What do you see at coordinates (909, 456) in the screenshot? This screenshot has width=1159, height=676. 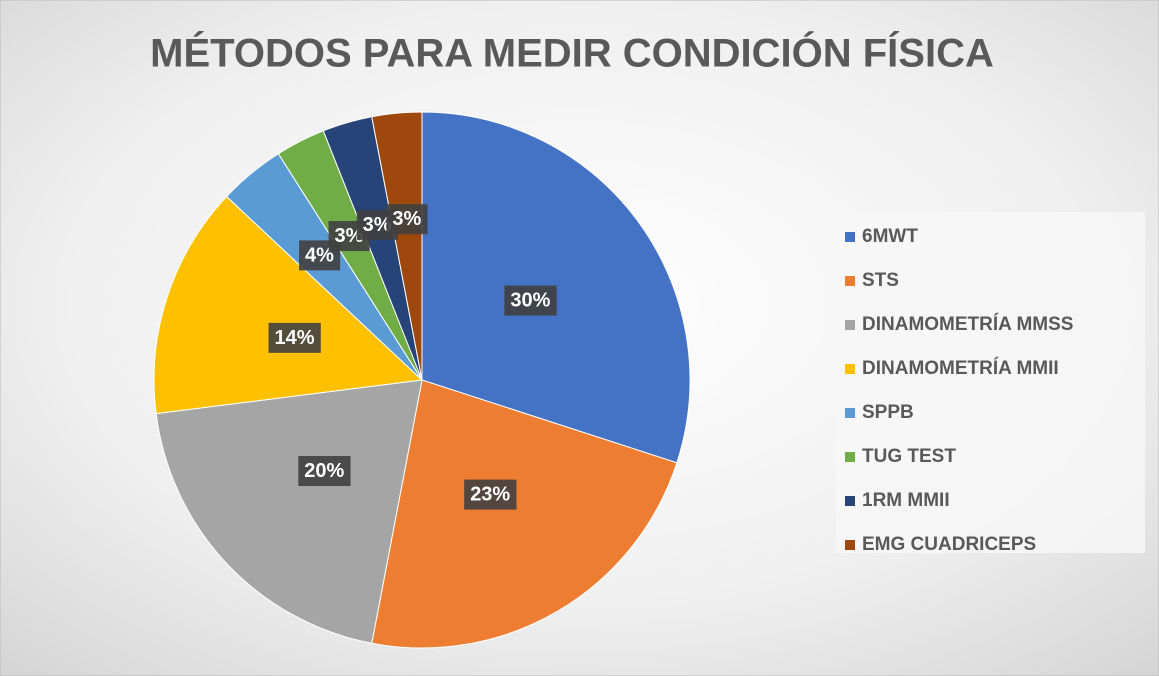 I see `legend-label: TUG TEST` at bounding box center [909, 456].